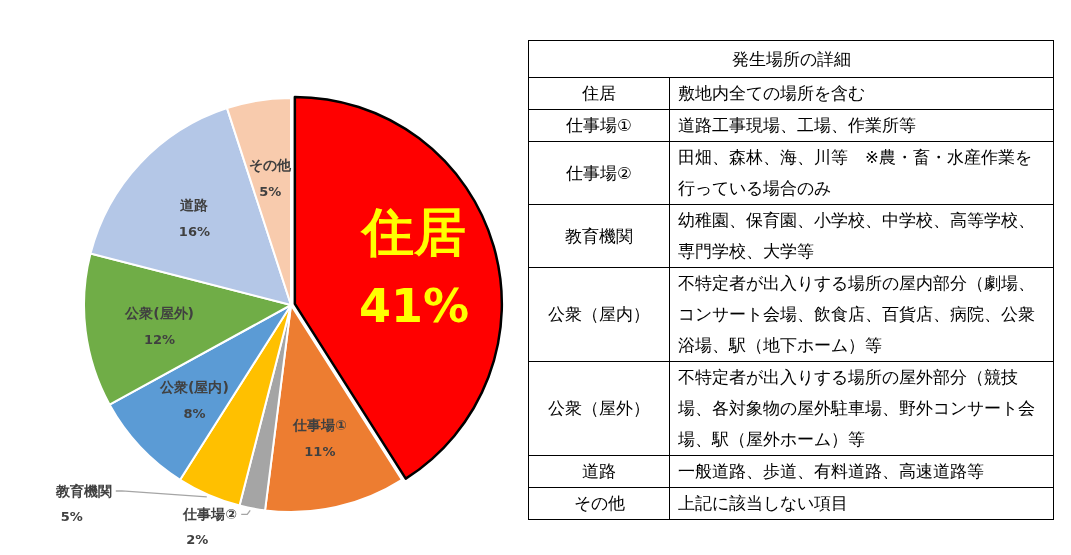 This screenshot has height=555, width=1071. Describe the element at coordinates (414, 306) in the screenshot. I see `data-label: 41%` at that location.